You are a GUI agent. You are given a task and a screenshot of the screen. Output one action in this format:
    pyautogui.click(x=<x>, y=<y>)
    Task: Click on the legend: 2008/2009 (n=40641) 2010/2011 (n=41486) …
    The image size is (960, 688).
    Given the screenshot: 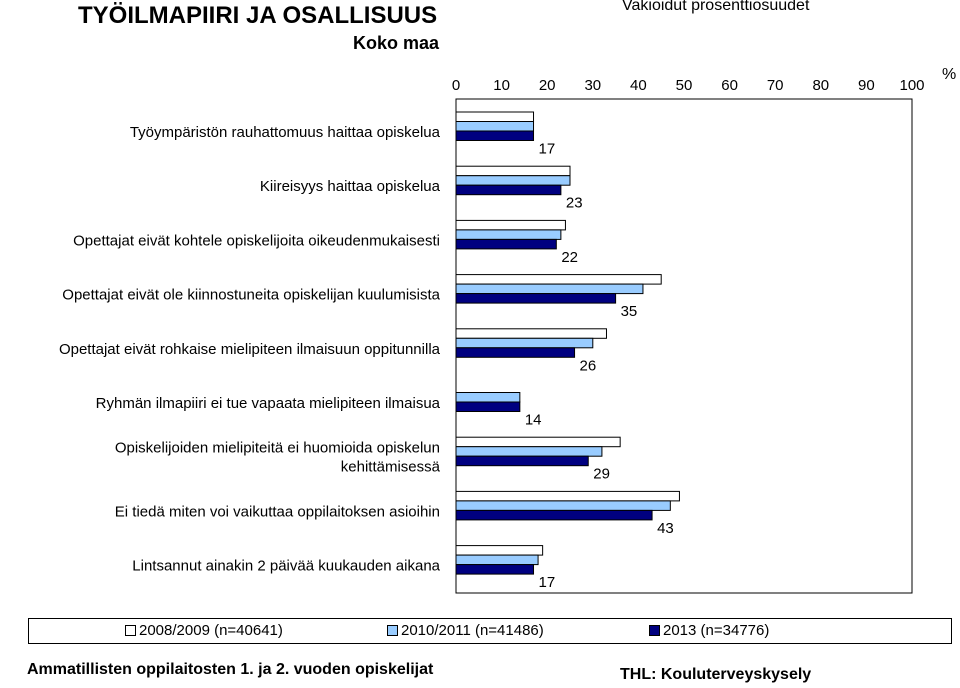 What is the action you would take?
    pyautogui.click(x=490, y=631)
    